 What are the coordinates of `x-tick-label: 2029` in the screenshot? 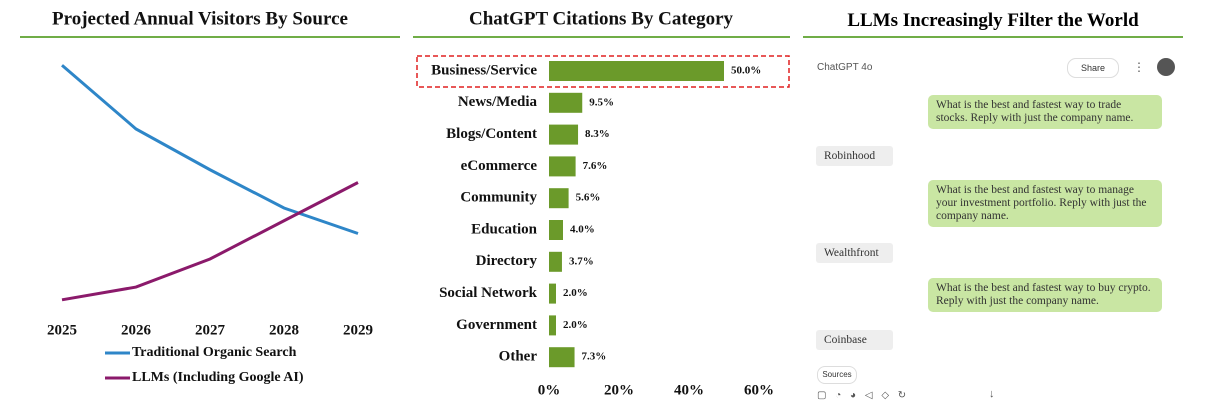 It's located at (358, 330).